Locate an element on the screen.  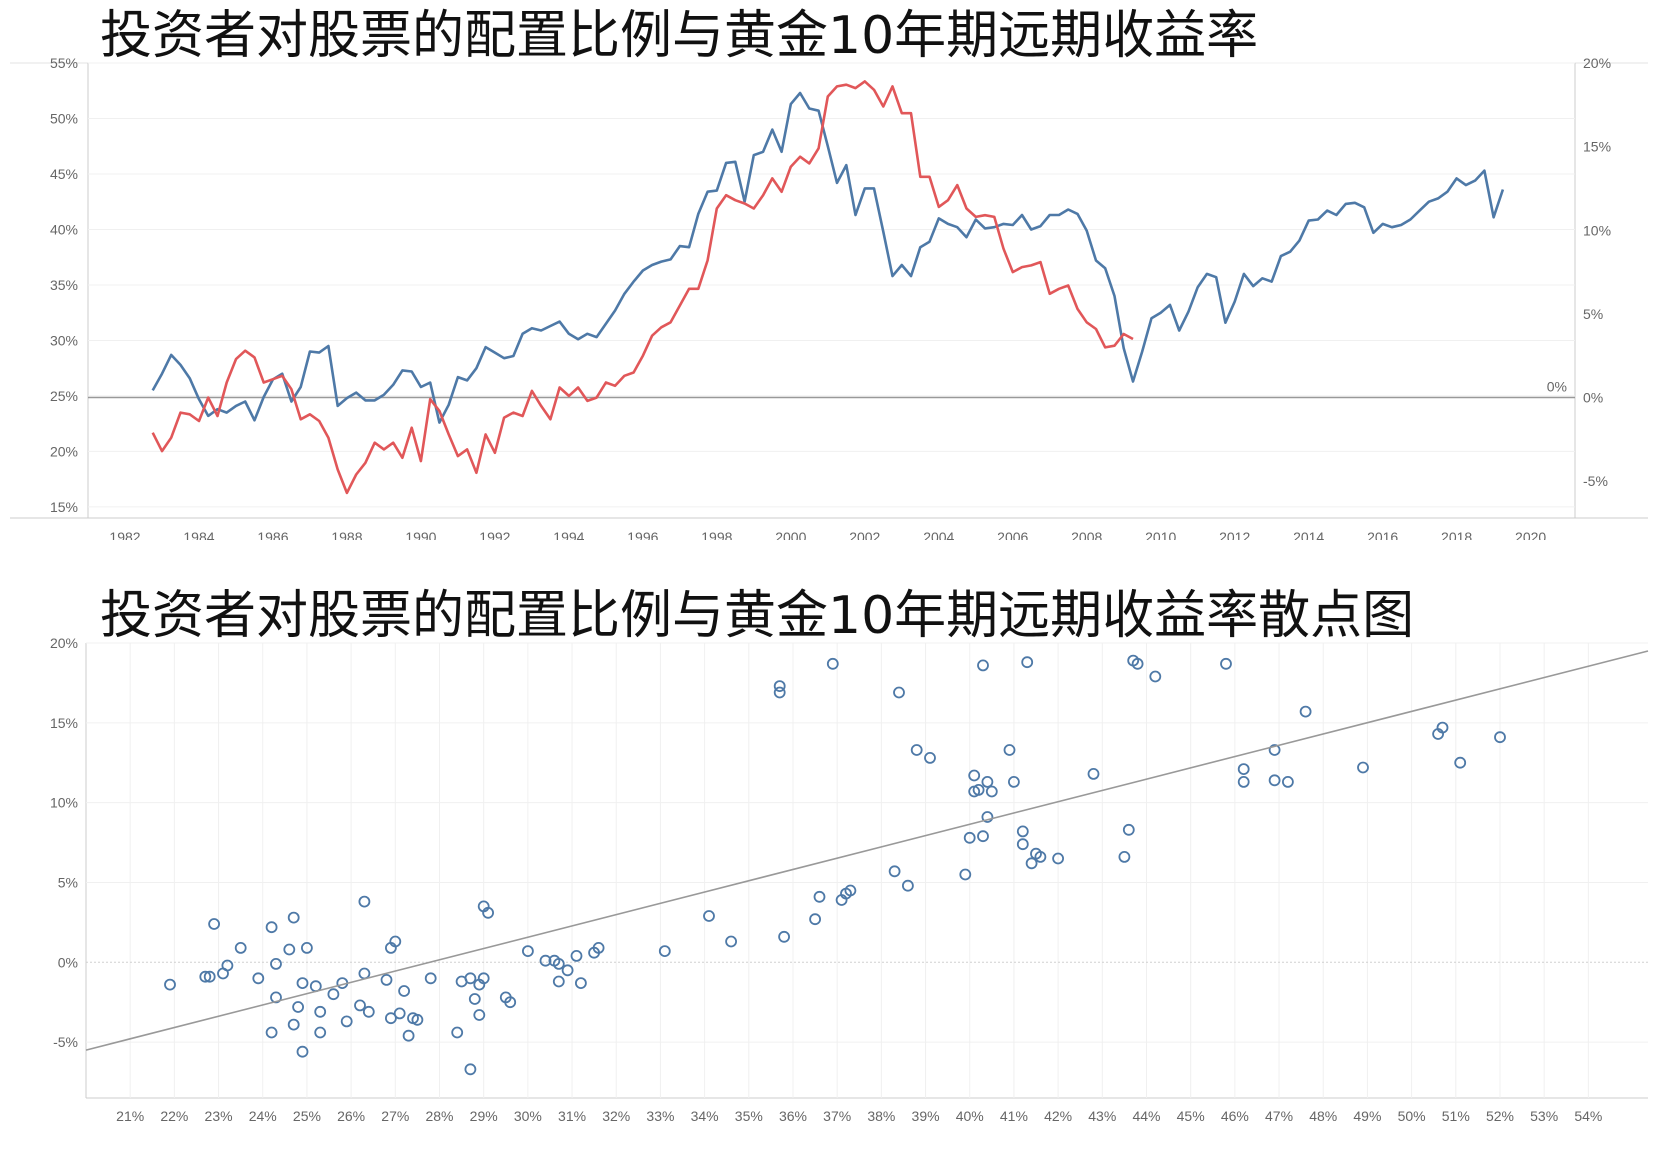
x-tick-label: 51% is located at coordinates (1456, 1116).